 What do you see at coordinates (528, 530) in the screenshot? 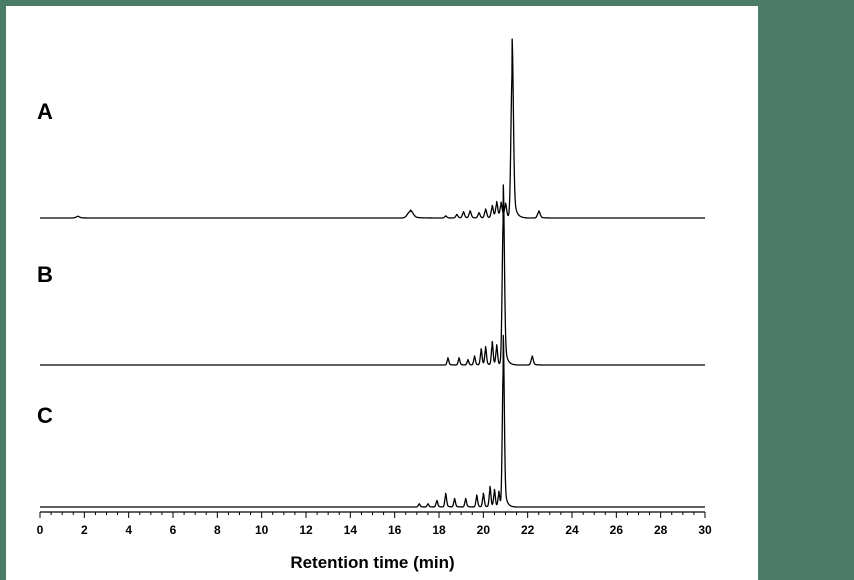
I see `x-tick-label: 22` at bounding box center [528, 530].